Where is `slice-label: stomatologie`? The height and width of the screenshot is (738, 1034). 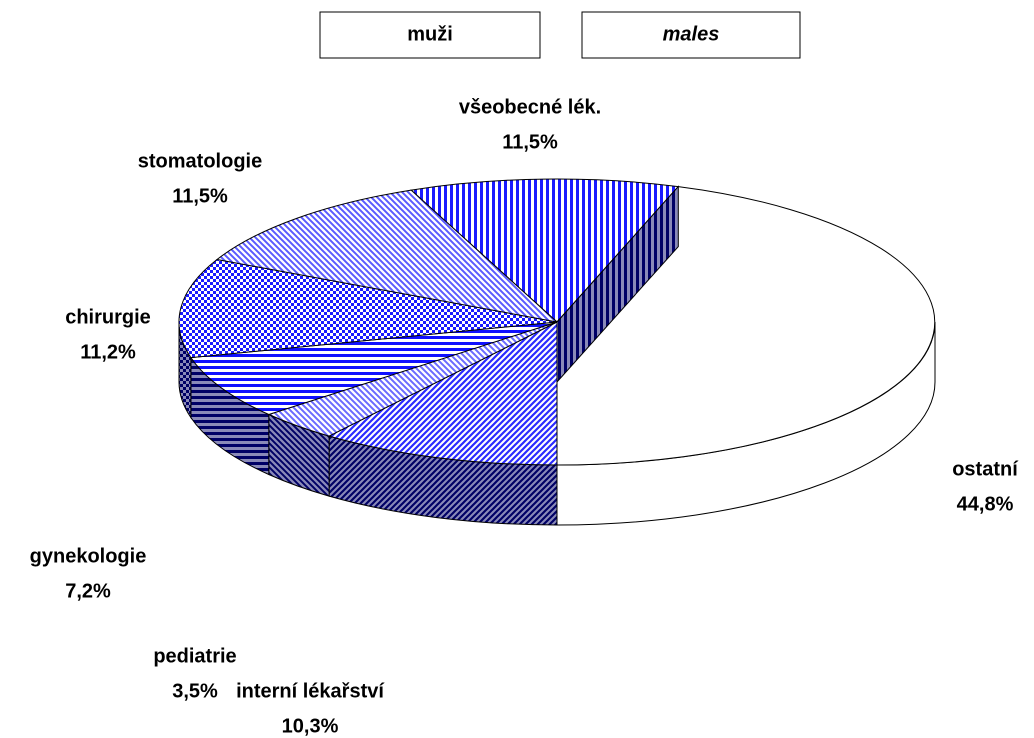 slice-label: stomatologie is located at coordinates (200, 161).